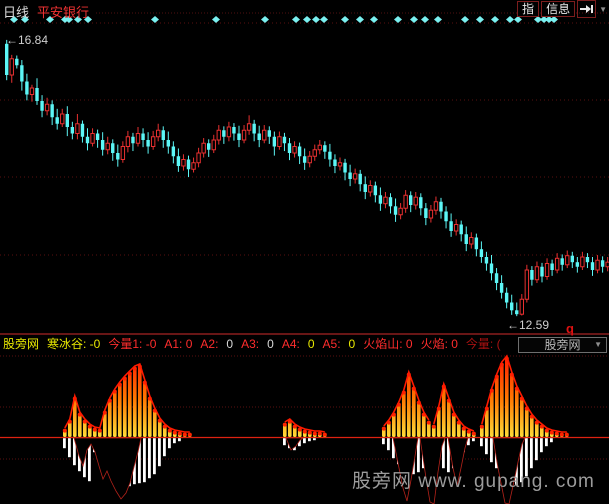 The height and width of the screenshot is (504, 609). What do you see at coordinates (290, 344) in the screenshot?
I see `indicator-value: A4:` at bounding box center [290, 344].